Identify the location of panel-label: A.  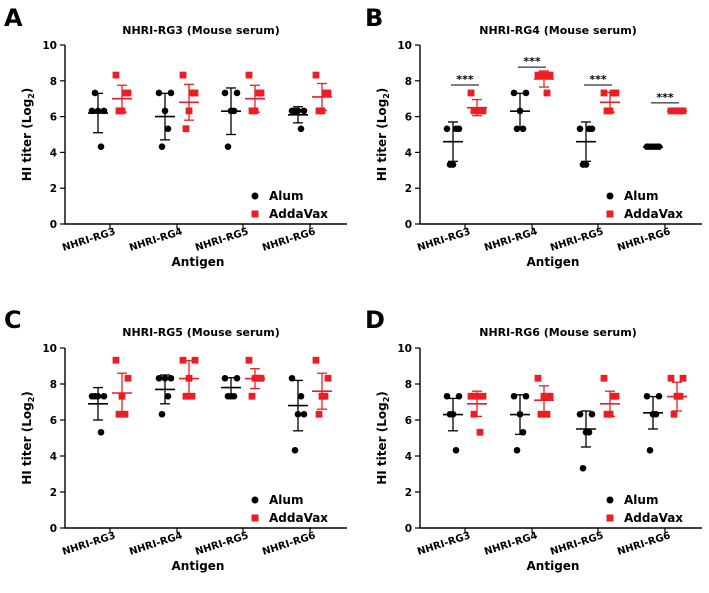
(13, 18).